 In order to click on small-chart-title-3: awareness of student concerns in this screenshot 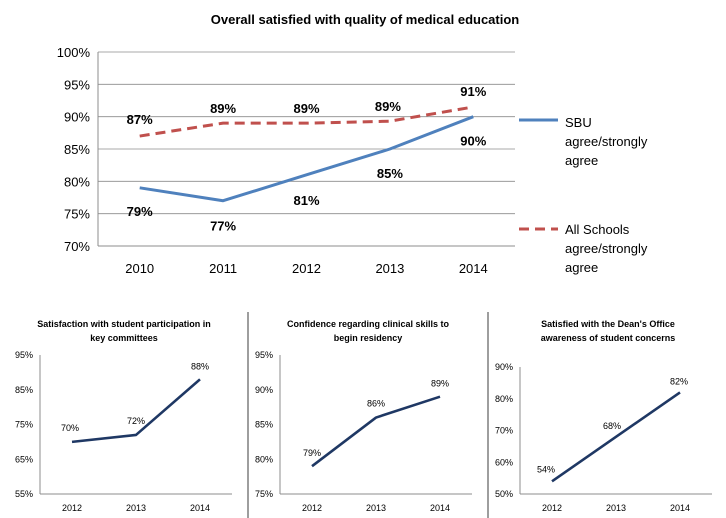, I will do `click(608, 338)`.